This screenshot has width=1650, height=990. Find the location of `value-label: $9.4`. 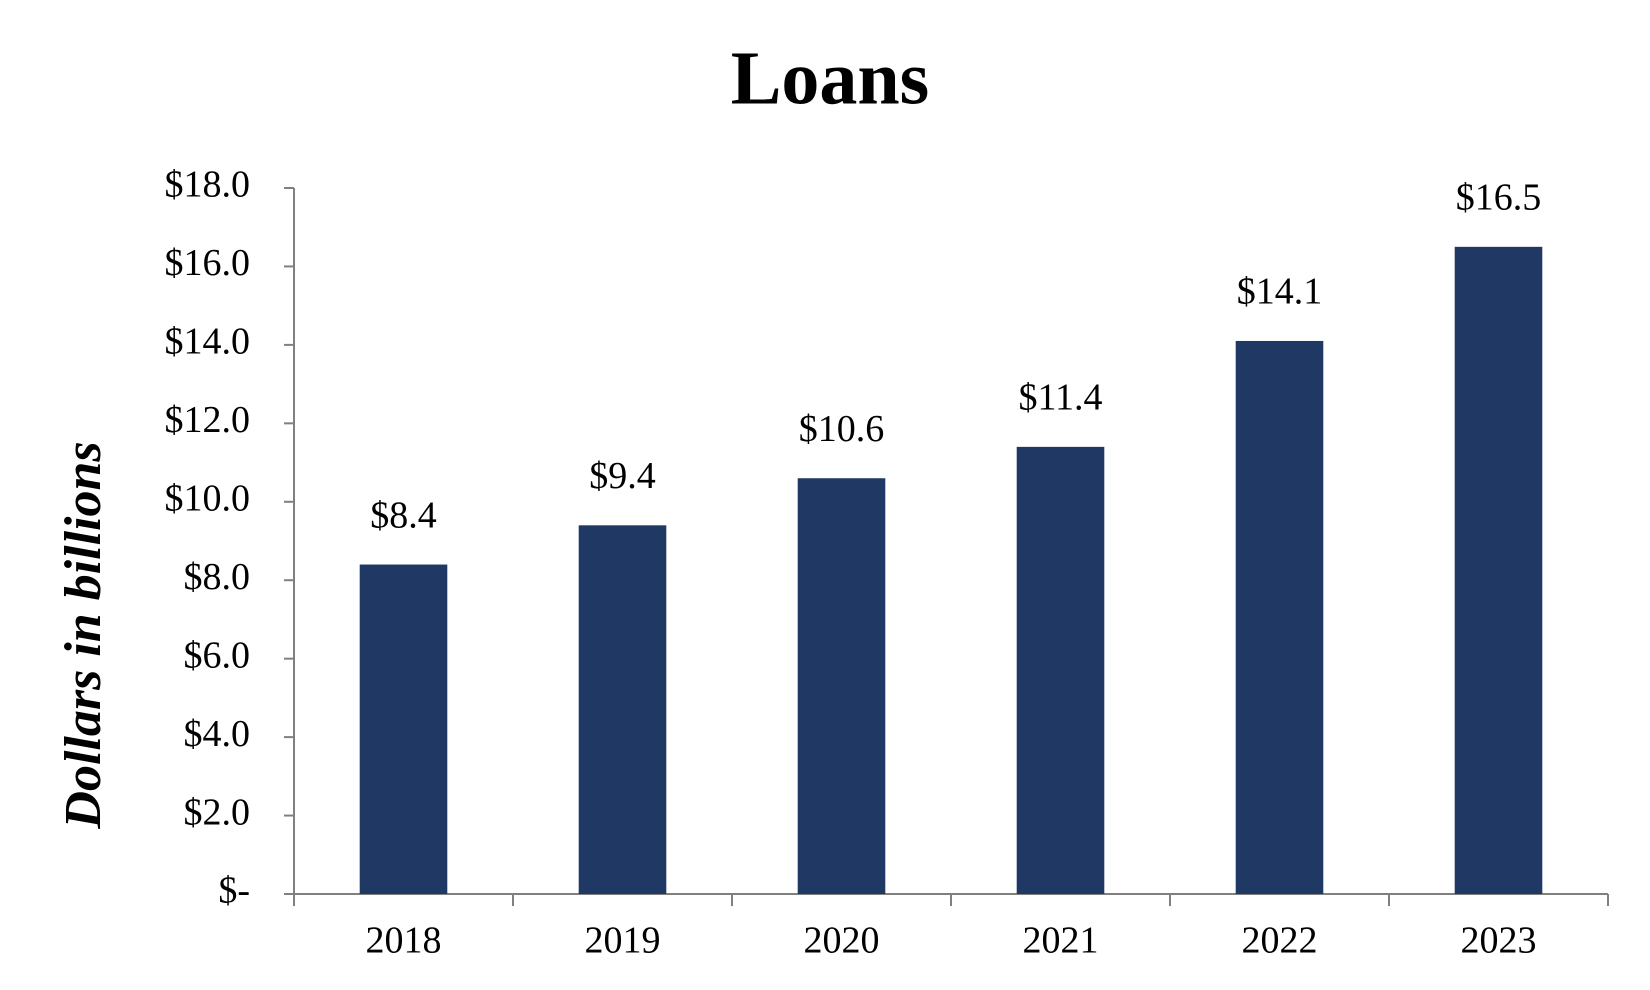

value-label: $9.4 is located at coordinates (622, 476).